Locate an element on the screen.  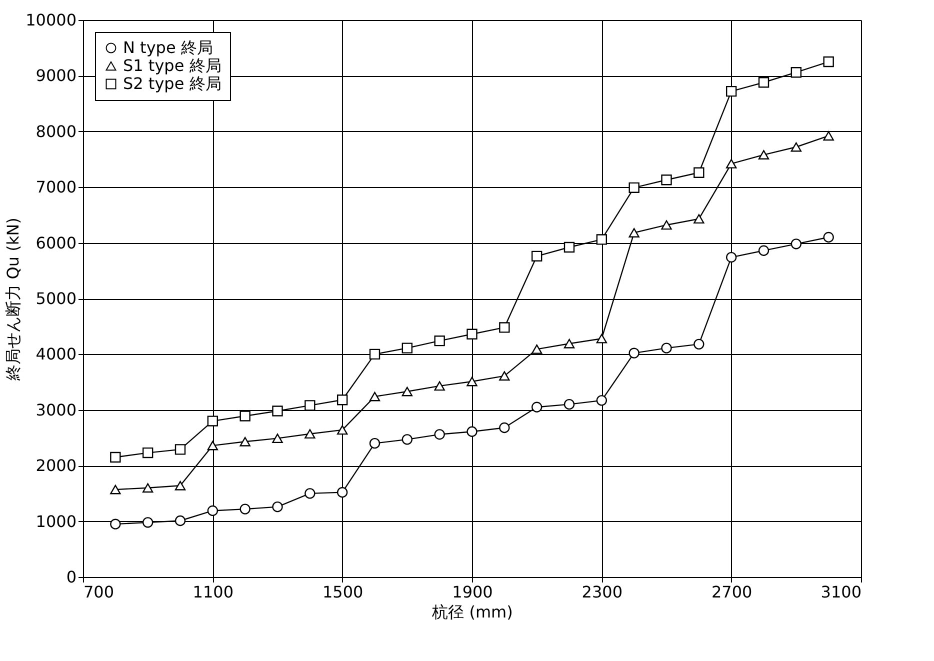
y-axis-title: 終局せん断力 Qu (kN) is located at coordinates (13, 300).